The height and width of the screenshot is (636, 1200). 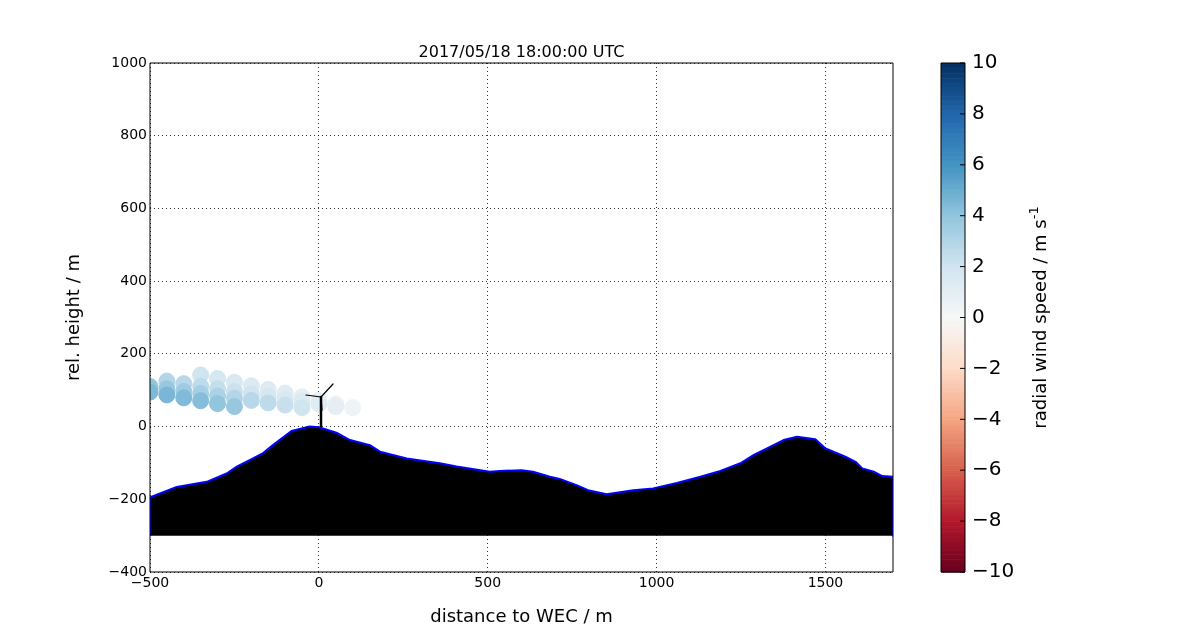 I want to click on y-tick-label: 200, so click(x=133, y=352).